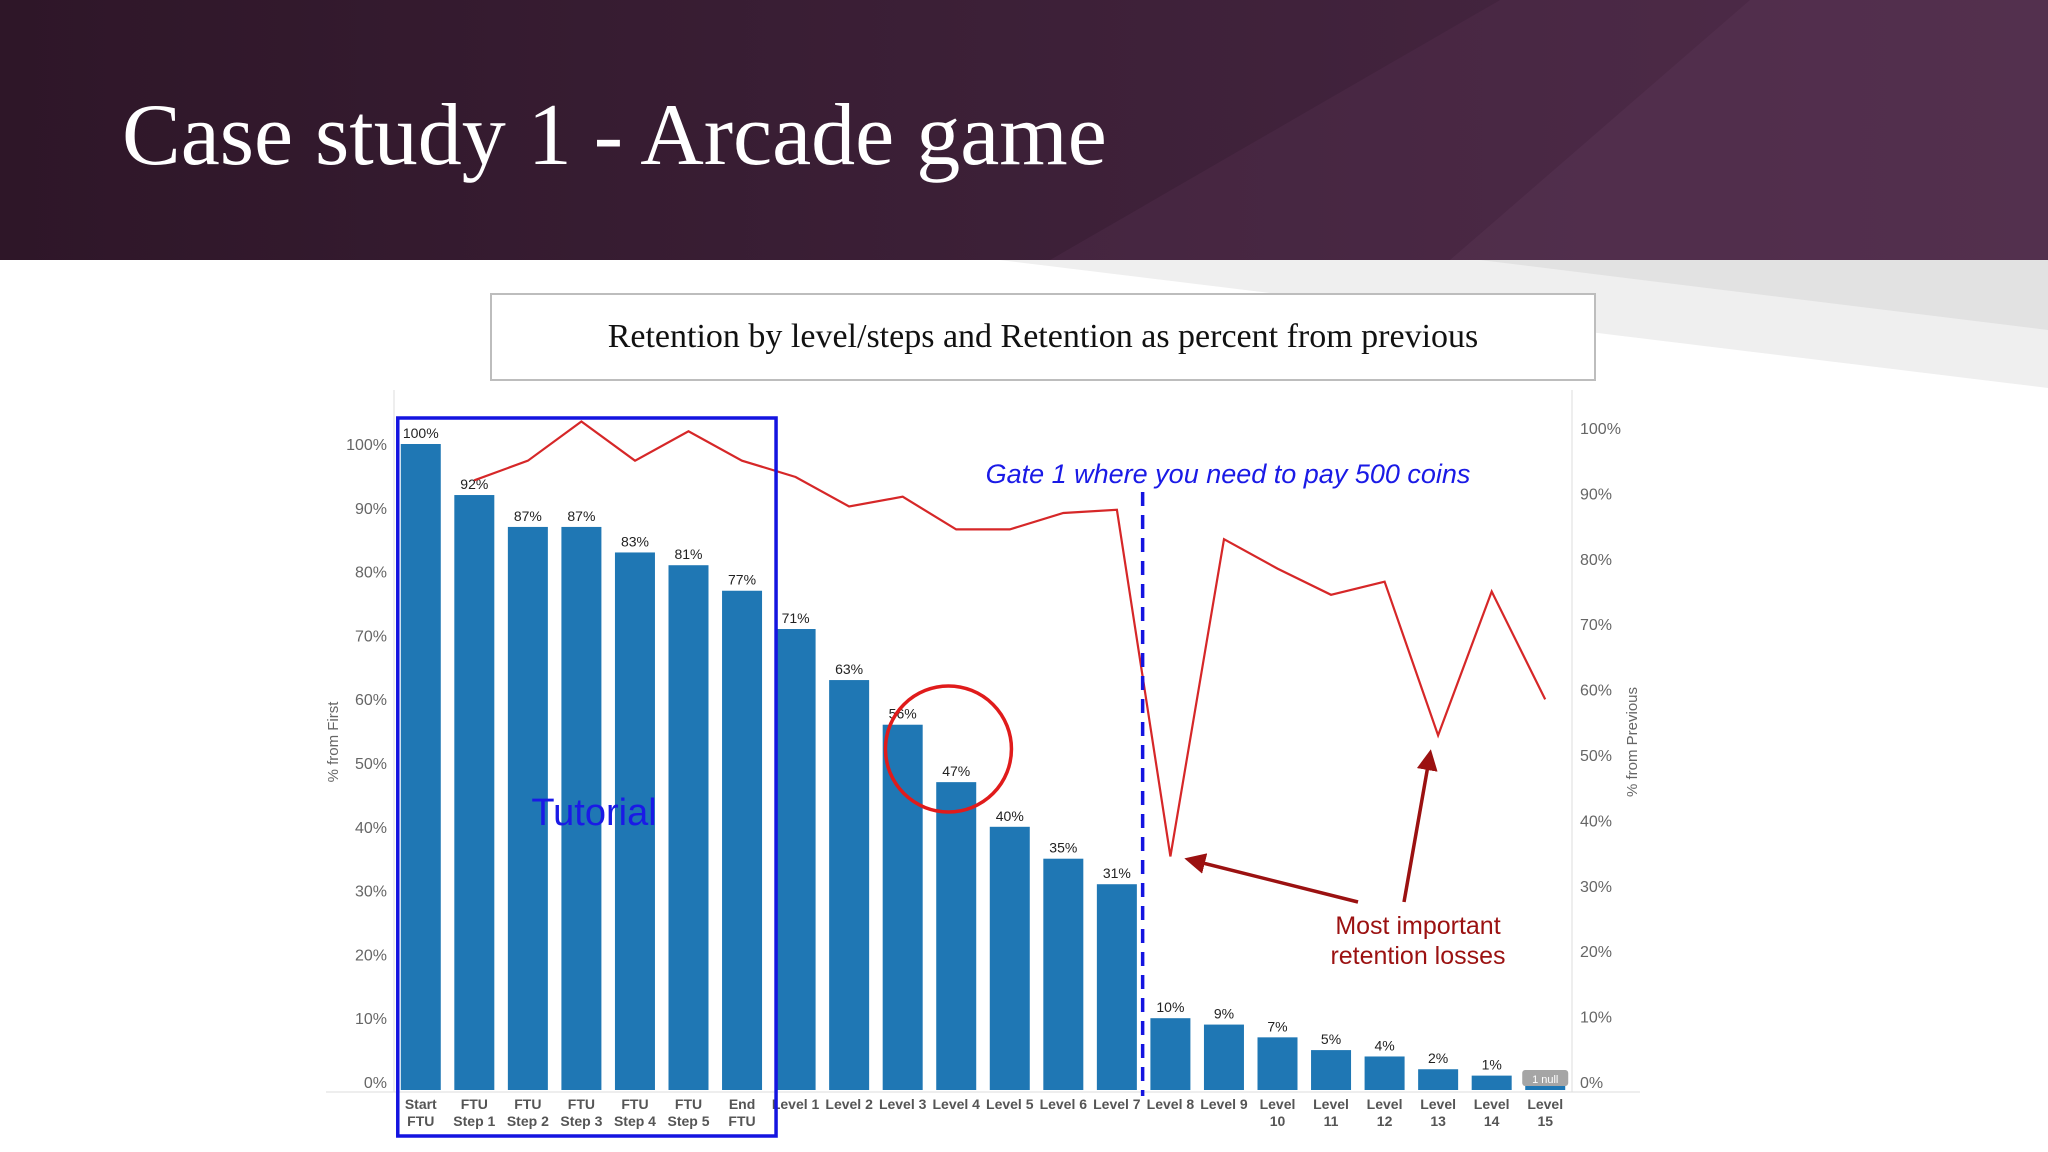 This screenshot has width=2048, height=1152. What do you see at coordinates (371, 573) in the screenshot?
I see `y-left-tick-label: 80%` at bounding box center [371, 573].